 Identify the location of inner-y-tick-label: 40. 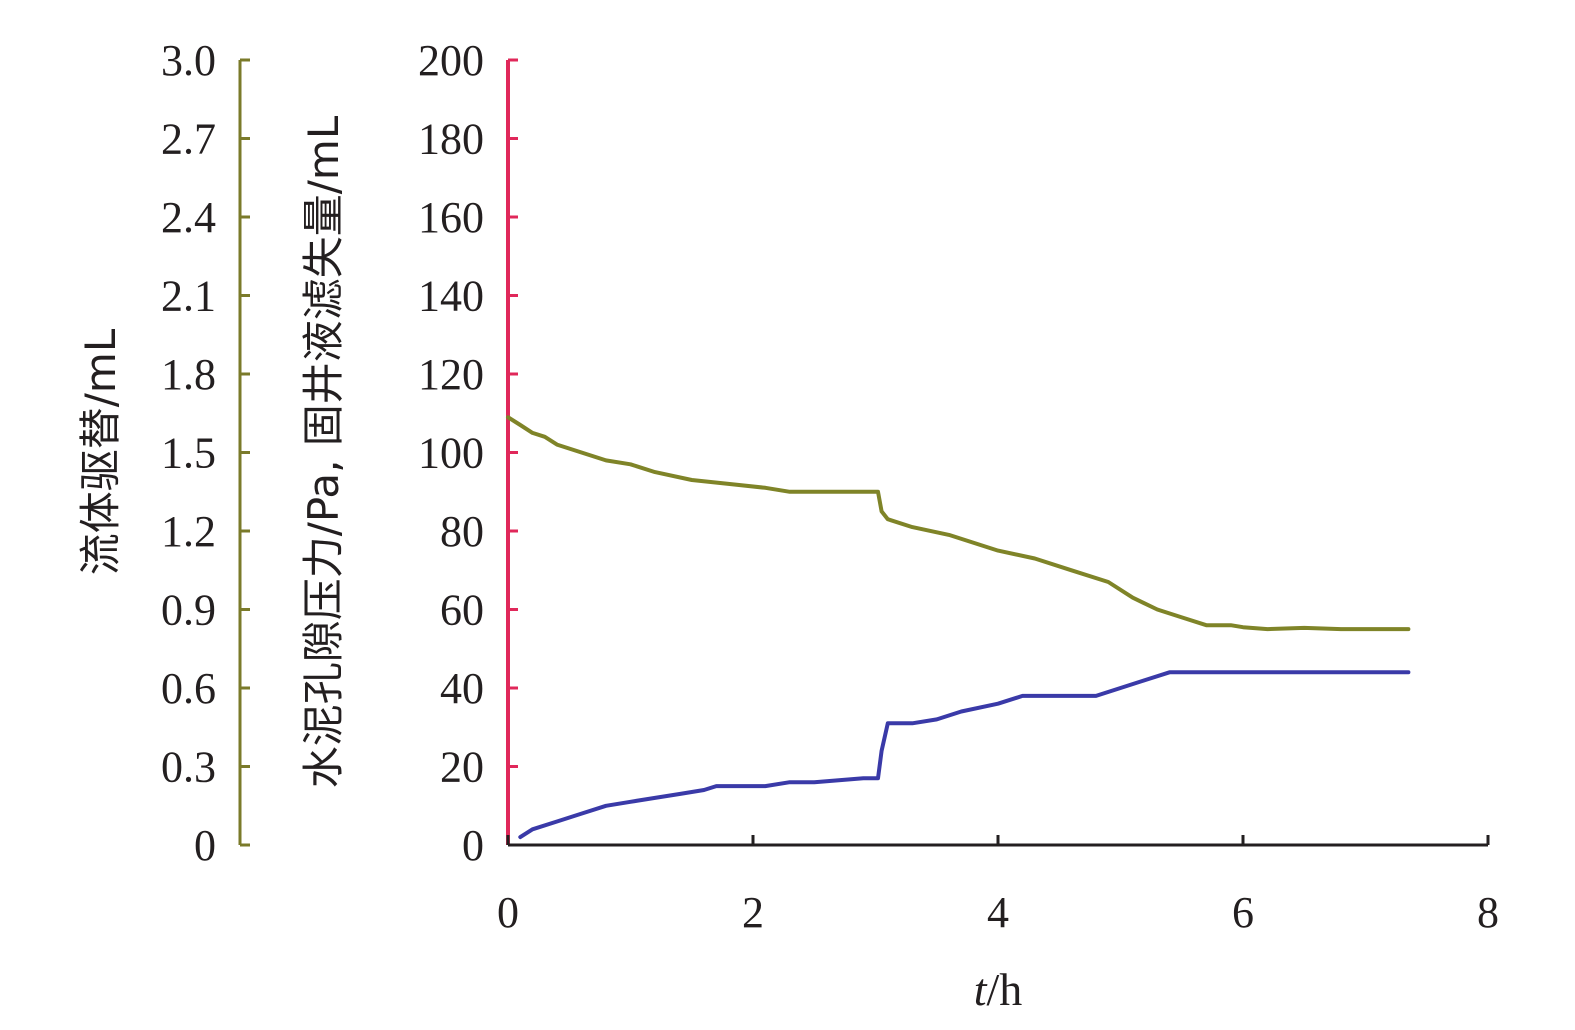
(462, 688).